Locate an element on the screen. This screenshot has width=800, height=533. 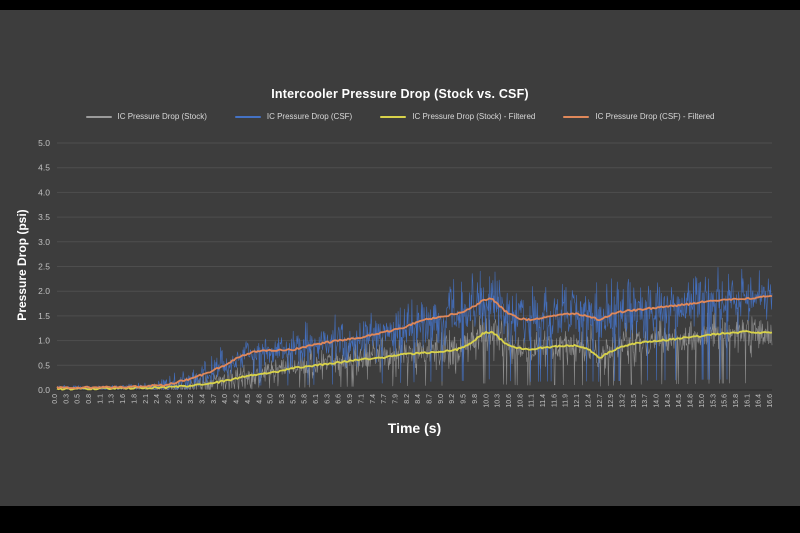
x-tick-label: 7.9 is located at coordinates (396, 399).